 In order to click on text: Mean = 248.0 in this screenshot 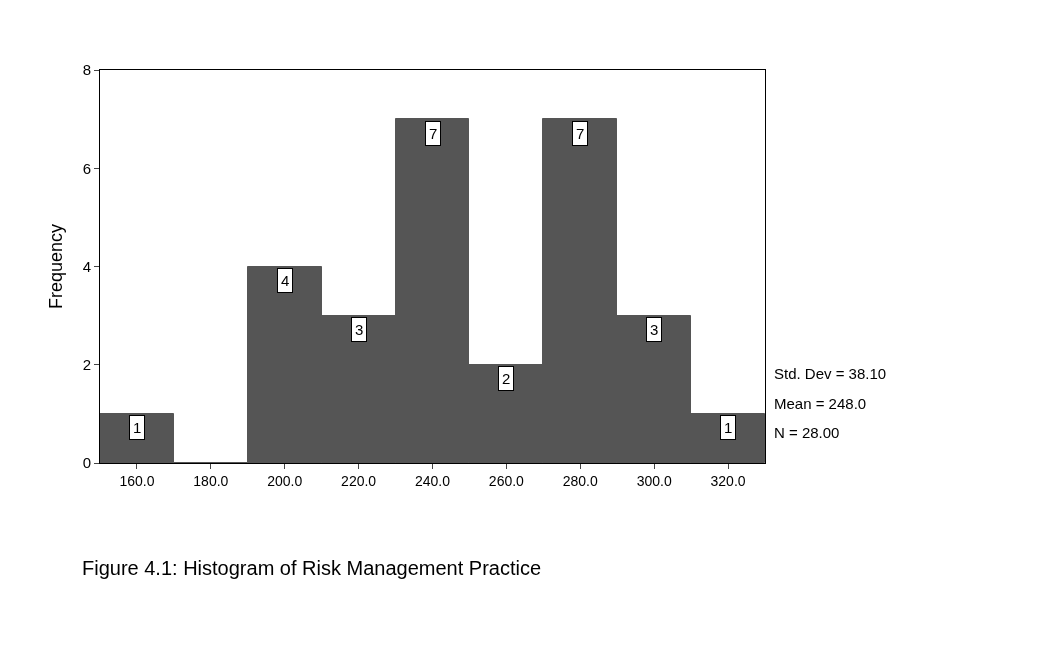, I will do `click(820, 403)`.